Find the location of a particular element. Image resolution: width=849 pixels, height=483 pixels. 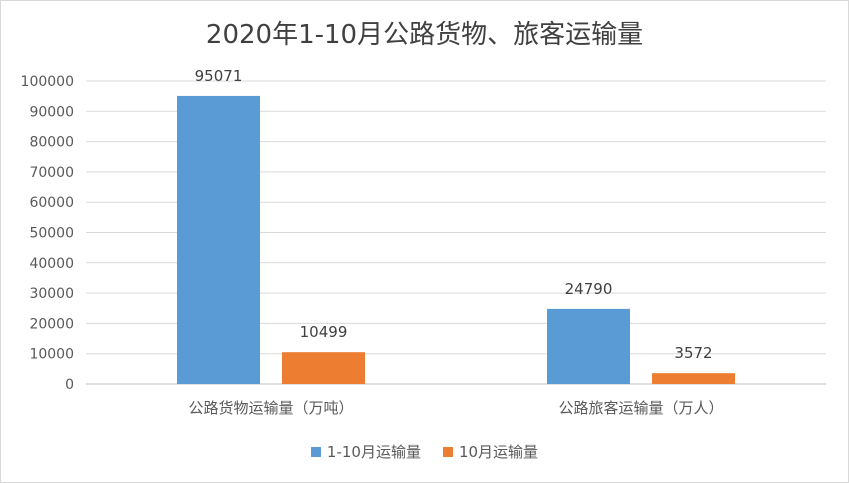

y-tick-label: 80000 is located at coordinates (51, 143).